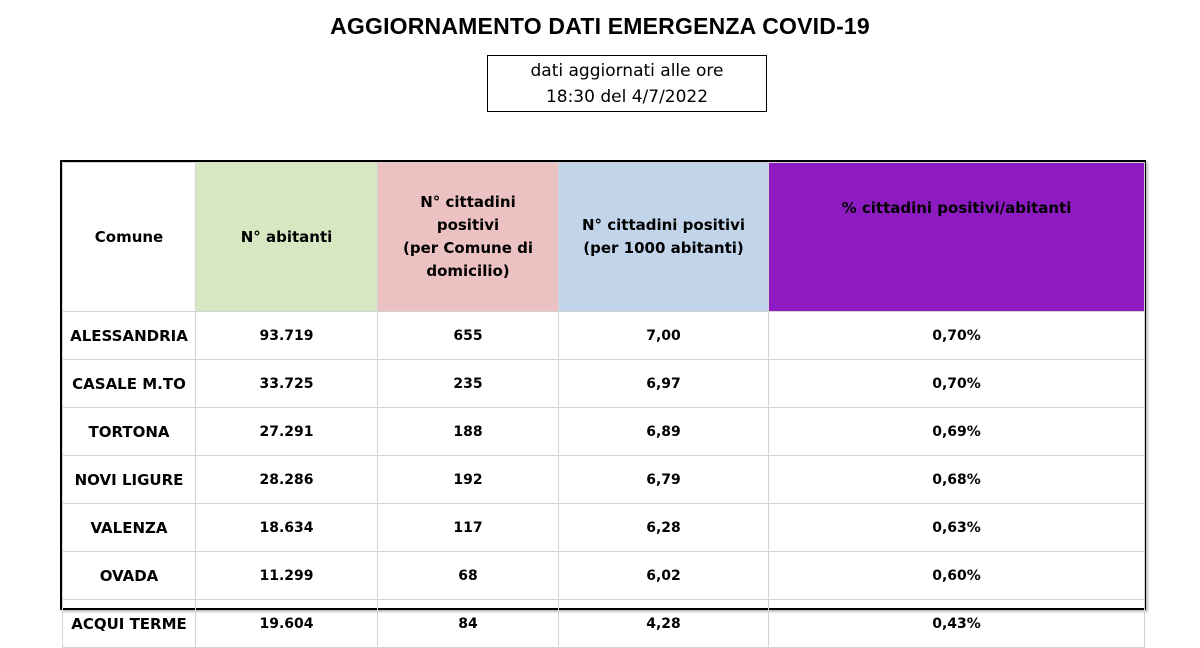  What do you see at coordinates (468, 202) in the screenshot?
I see `header-positivi-line: N° cittadini` at bounding box center [468, 202].